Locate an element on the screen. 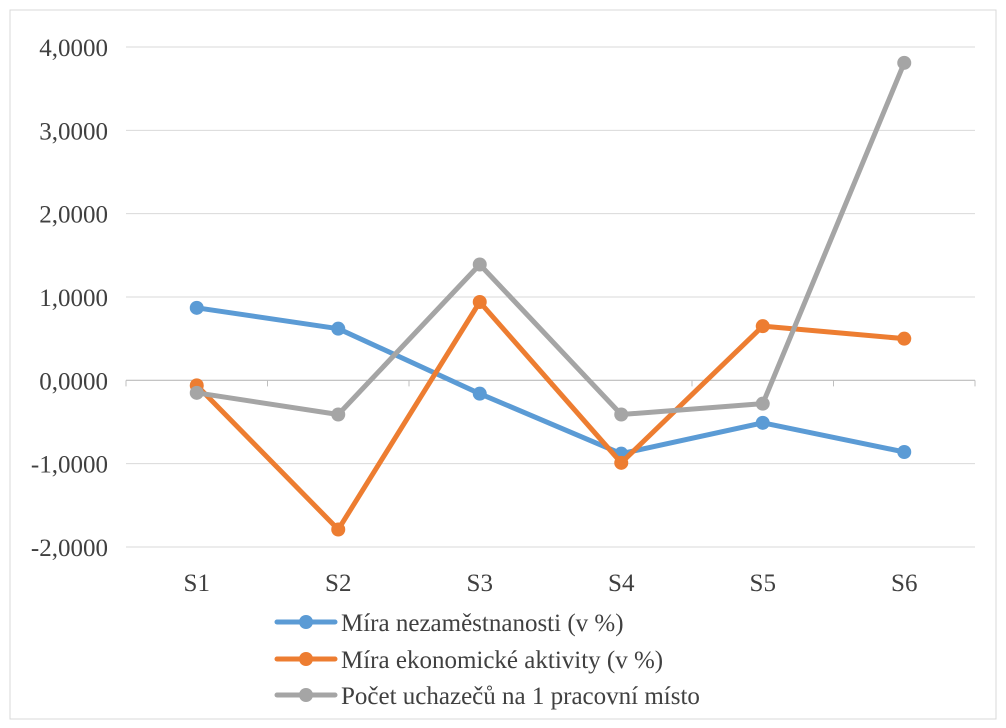  y-tick-label: -1,0000 is located at coordinates (69, 465).